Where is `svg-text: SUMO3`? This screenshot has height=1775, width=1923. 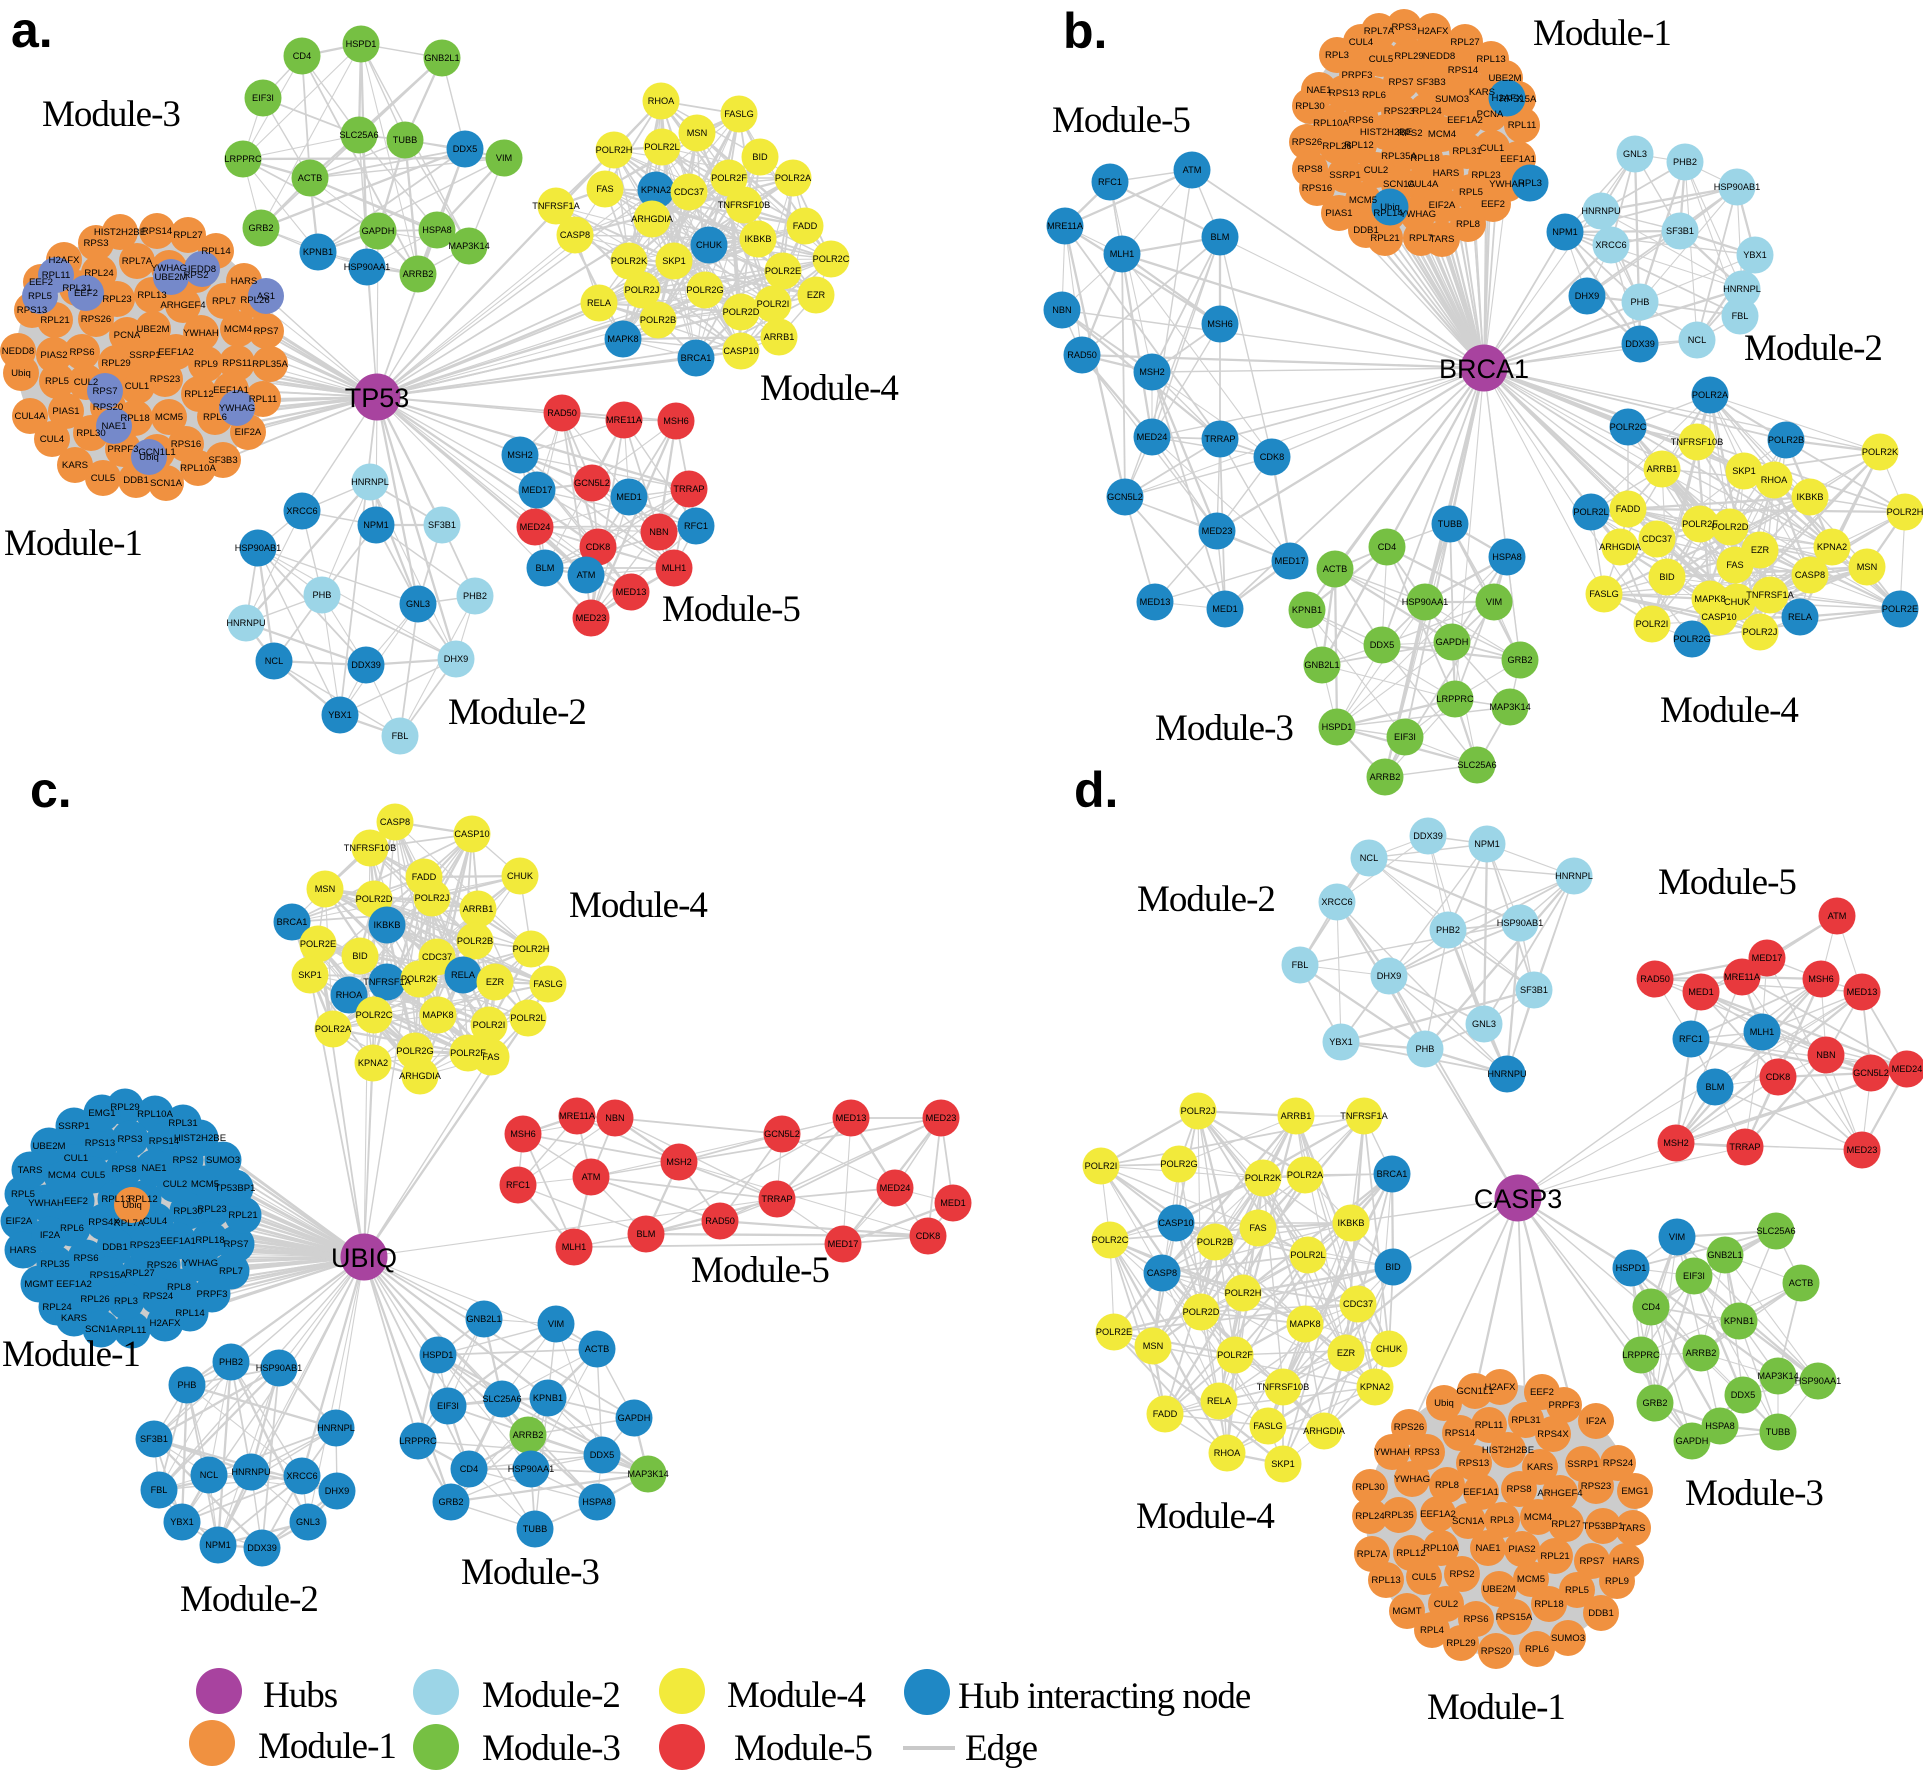 svg-text: SUMO3 is located at coordinates (1452, 99).